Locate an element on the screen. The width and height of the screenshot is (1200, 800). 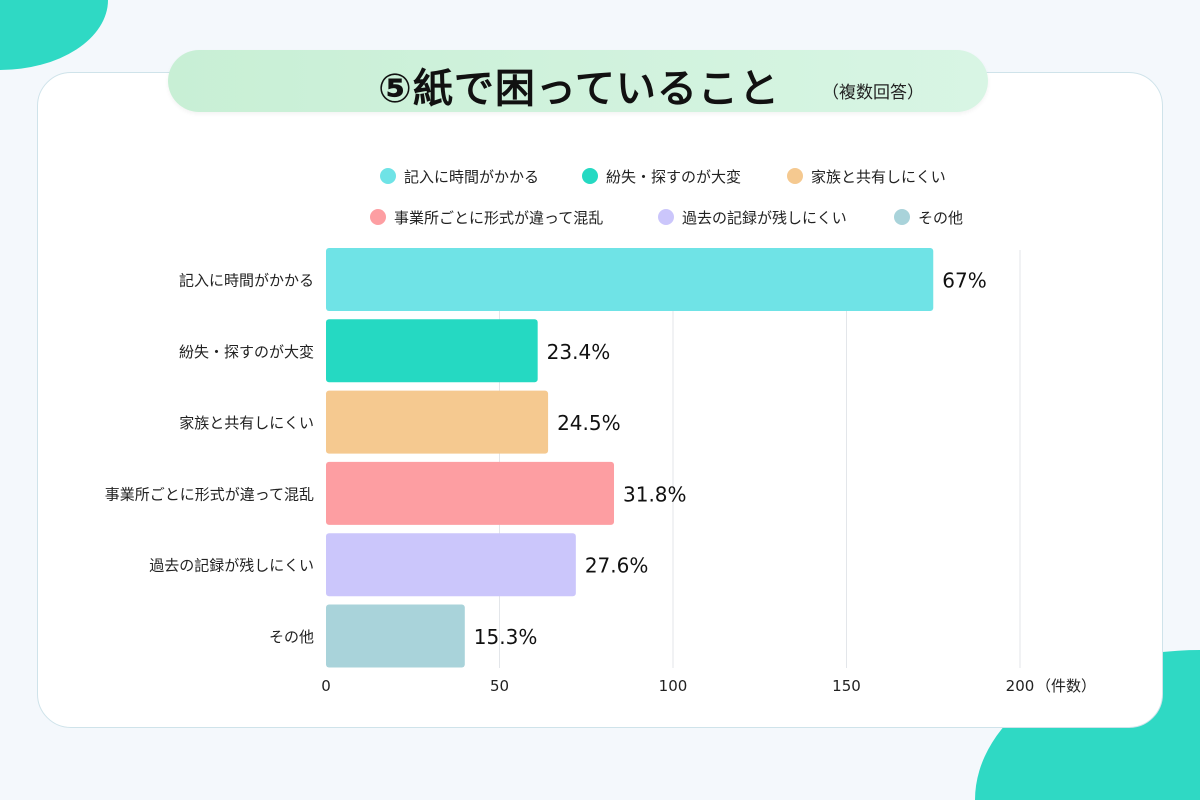
chart-subtitle: （複数回答） is located at coordinates (873, 93).